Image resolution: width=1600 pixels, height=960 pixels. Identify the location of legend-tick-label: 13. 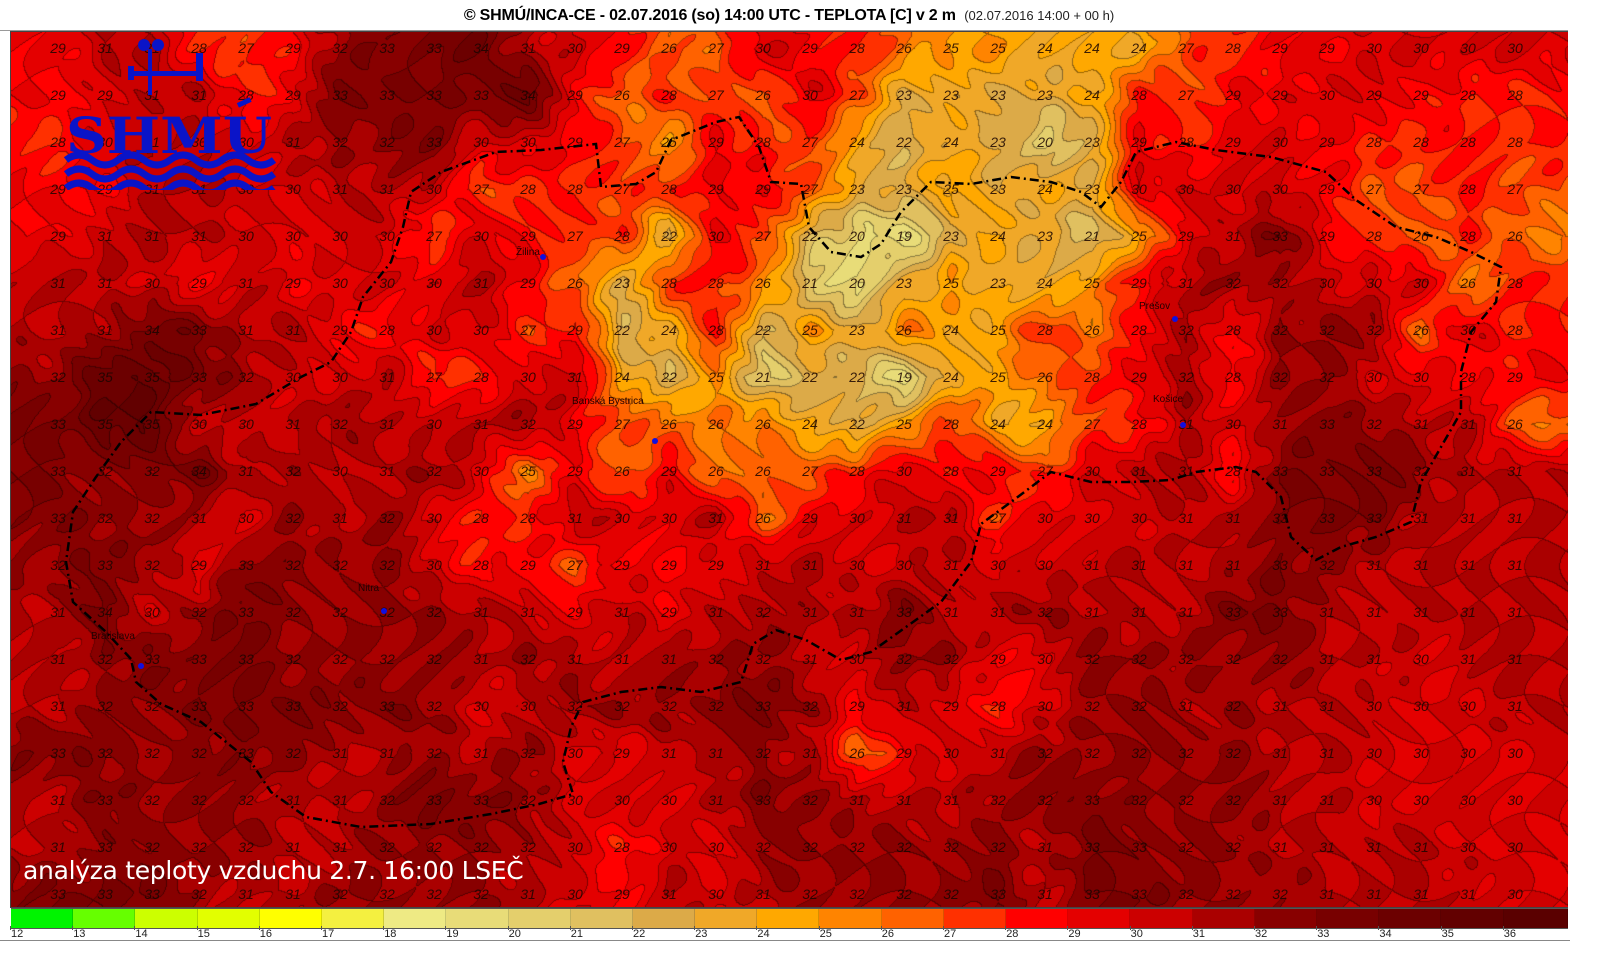
(79, 933).